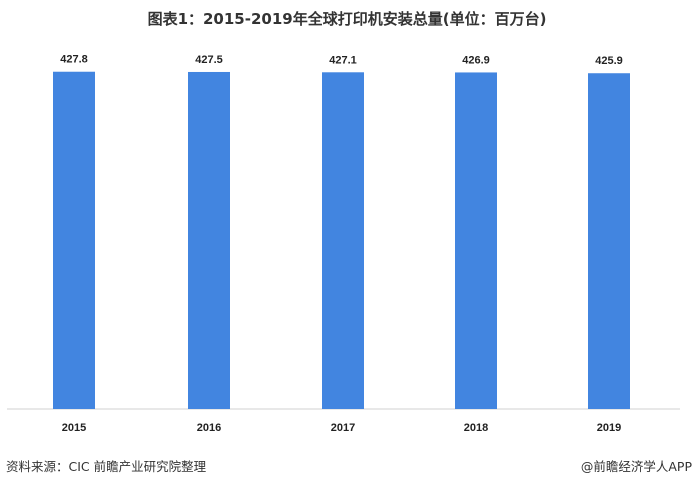  Describe the element at coordinates (476, 428) in the screenshot. I see `x-tick-label: 2018` at that location.